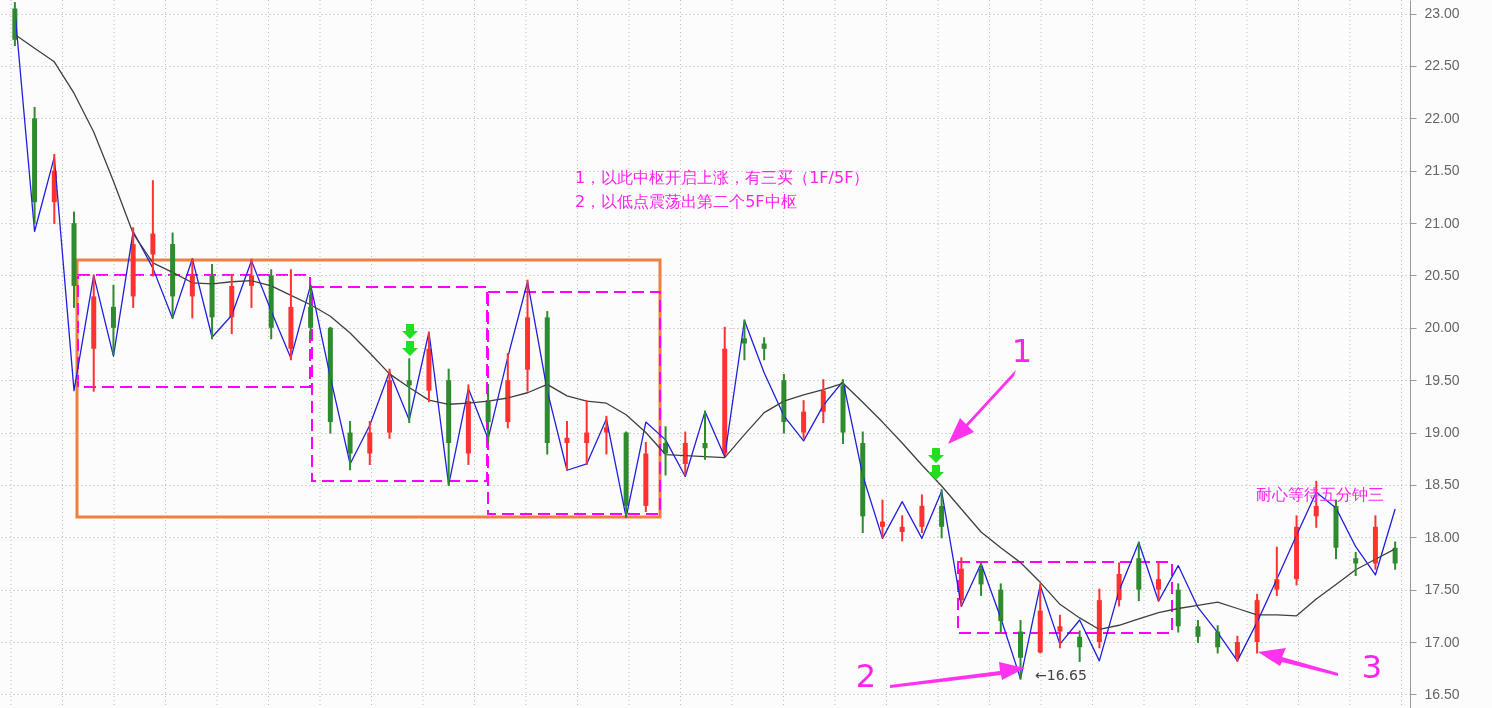 This screenshot has height=708, width=1492. What do you see at coordinates (1442, 117) in the screenshot?
I see `y-tick-label: 22.00` at bounding box center [1442, 117].